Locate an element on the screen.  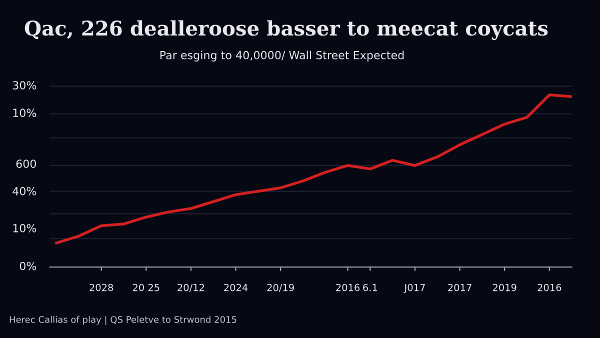
text: 40% is located at coordinates (24, 191).